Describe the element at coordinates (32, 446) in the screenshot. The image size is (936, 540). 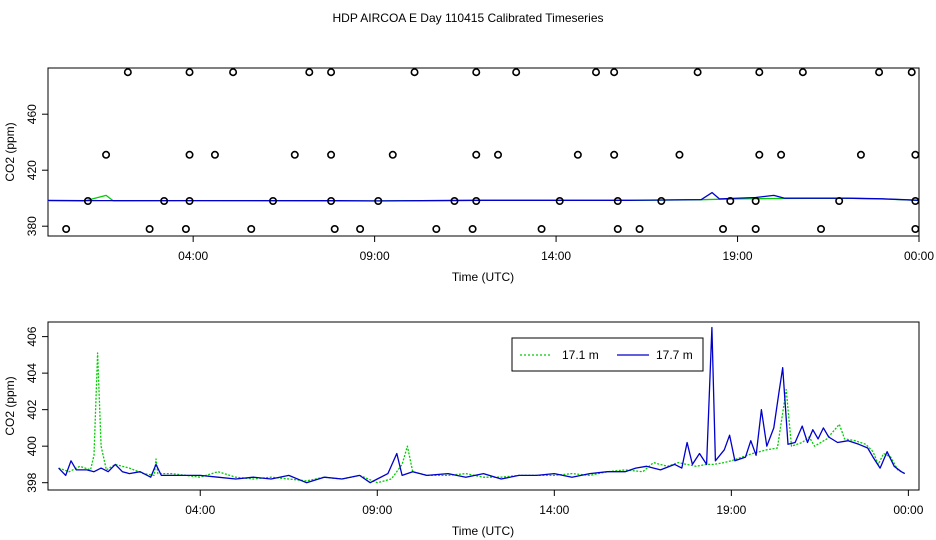
I see `y-tick-label: 400` at that location.